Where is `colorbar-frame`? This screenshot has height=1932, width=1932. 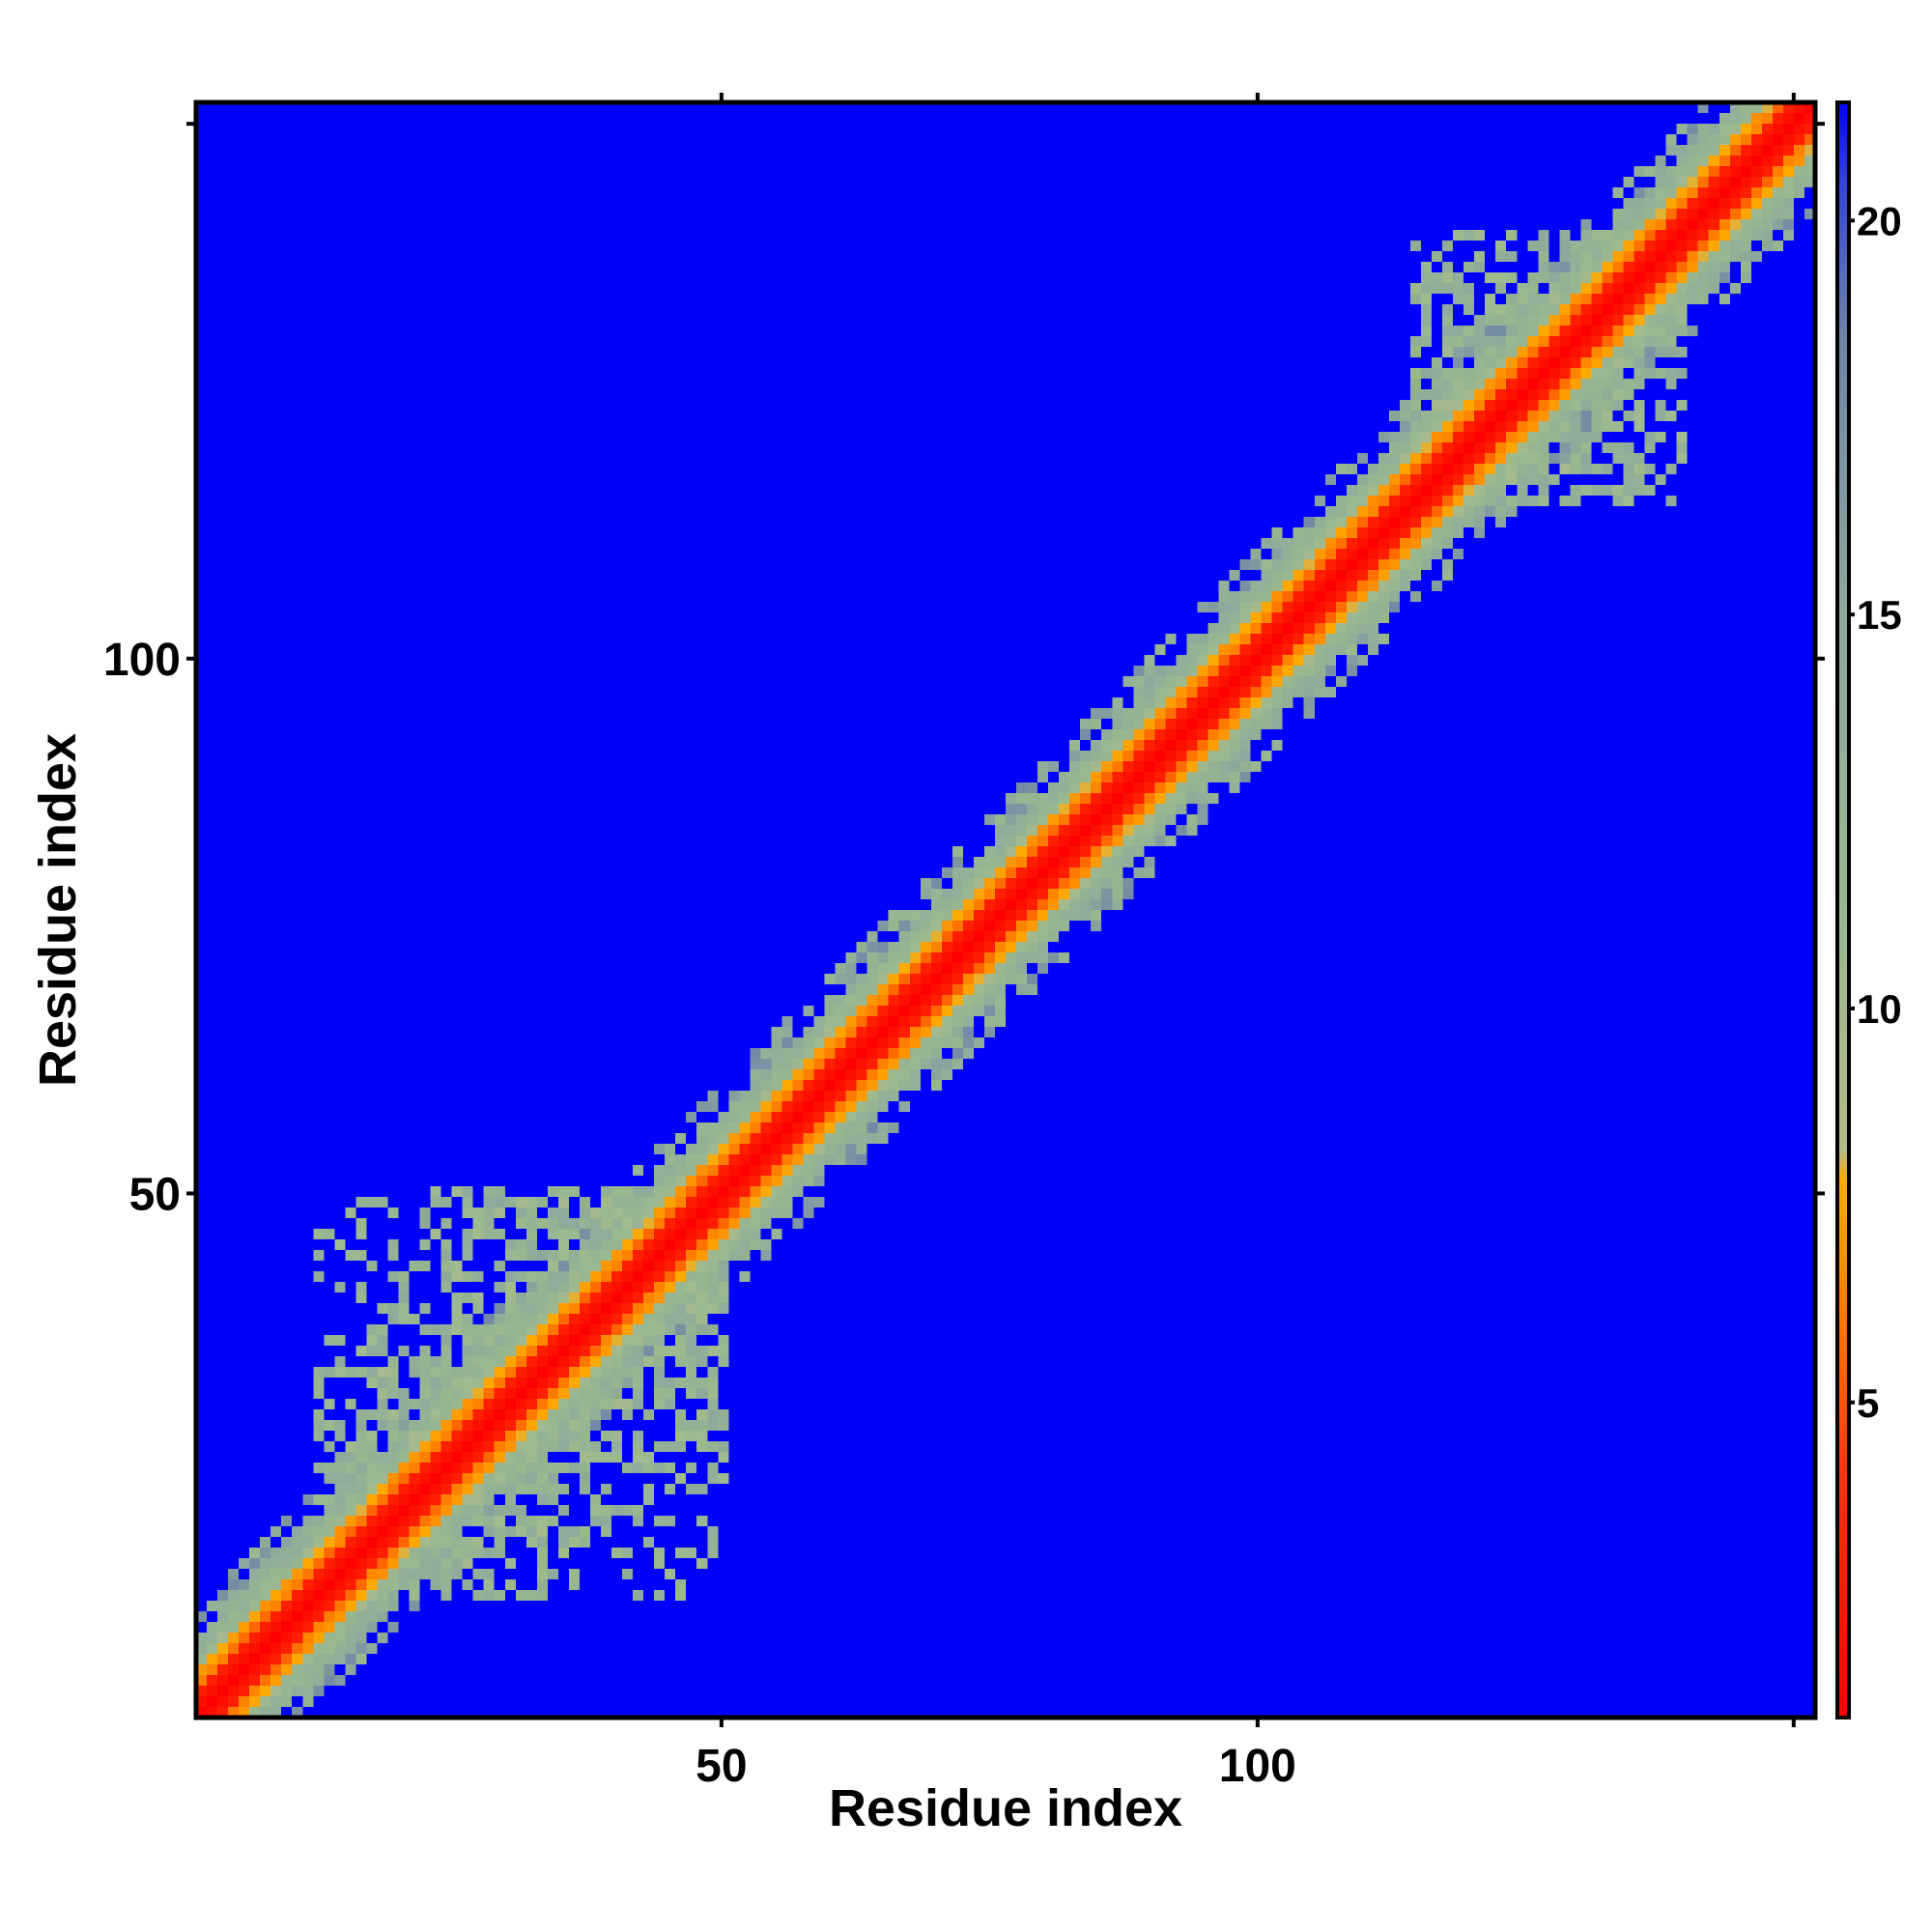 colorbar-frame is located at coordinates (1843, 909).